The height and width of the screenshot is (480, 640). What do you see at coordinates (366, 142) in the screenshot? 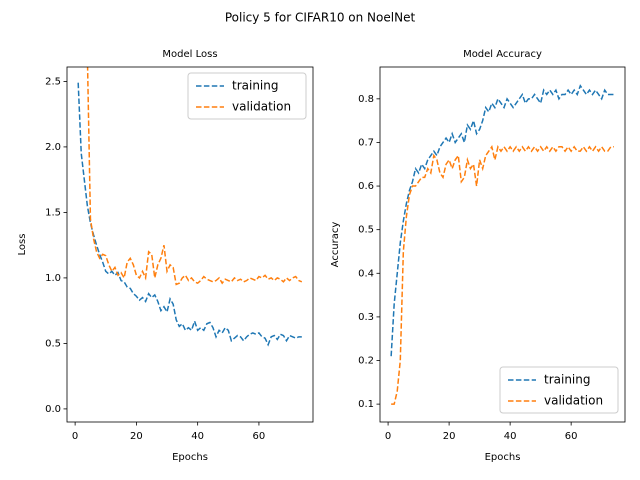
I see `y-tick-label: 0.7` at bounding box center [366, 142].